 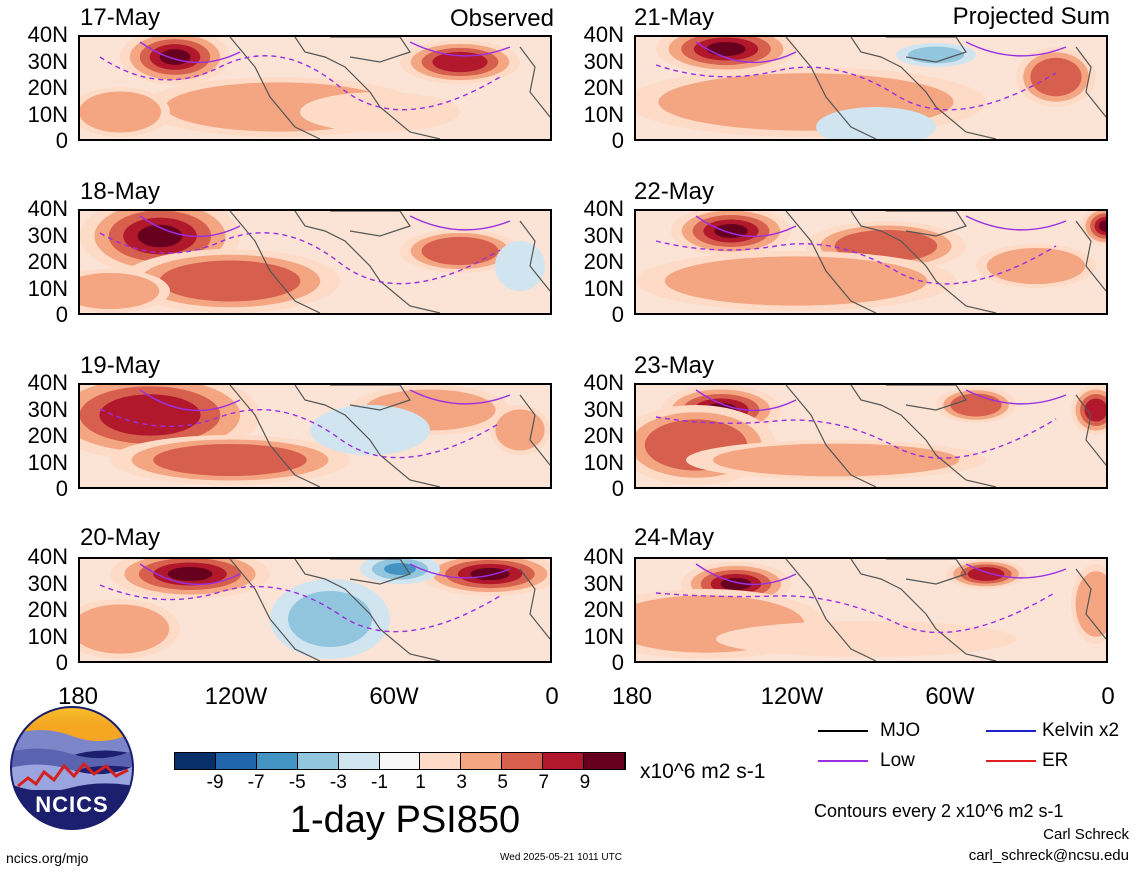 I want to click on panel-date-label: 22-May, so click(x=674, y=191).